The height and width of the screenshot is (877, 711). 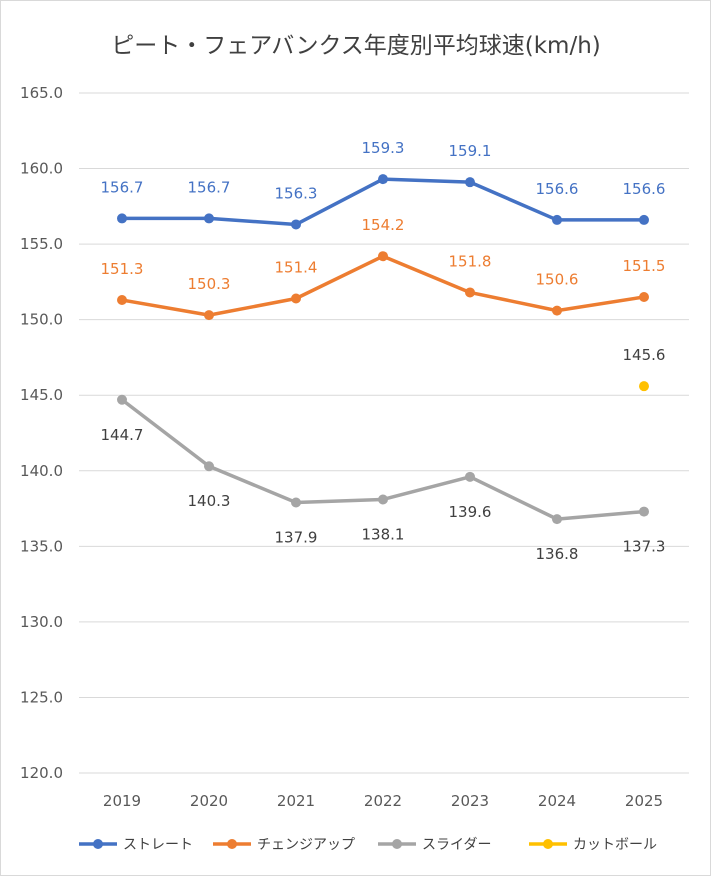 I want to click on y-tick-label: 125.0, so click(x=41, y=697).